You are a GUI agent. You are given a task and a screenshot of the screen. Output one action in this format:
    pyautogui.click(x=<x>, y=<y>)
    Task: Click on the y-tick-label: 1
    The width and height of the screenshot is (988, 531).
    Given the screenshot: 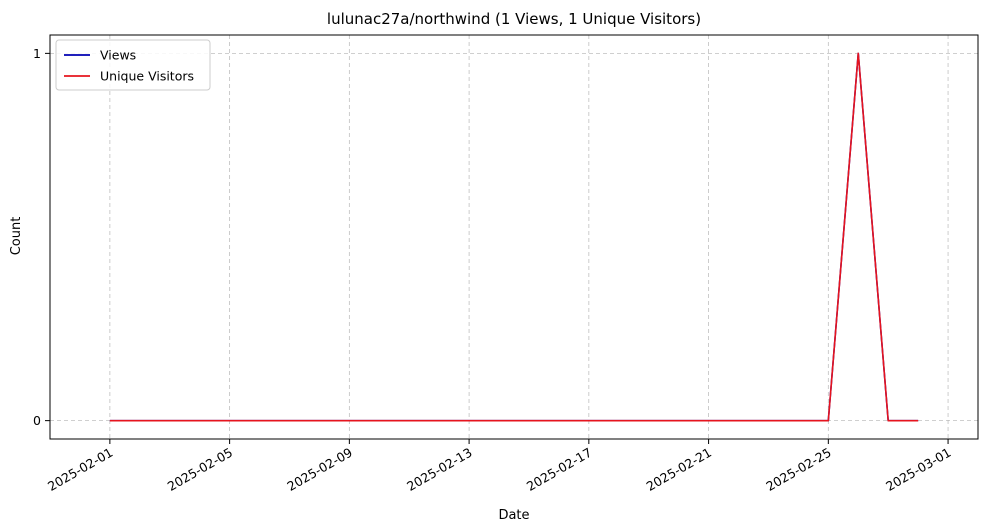 What is the action you would take?
    pyautogui.click(x=37, y=53)
    